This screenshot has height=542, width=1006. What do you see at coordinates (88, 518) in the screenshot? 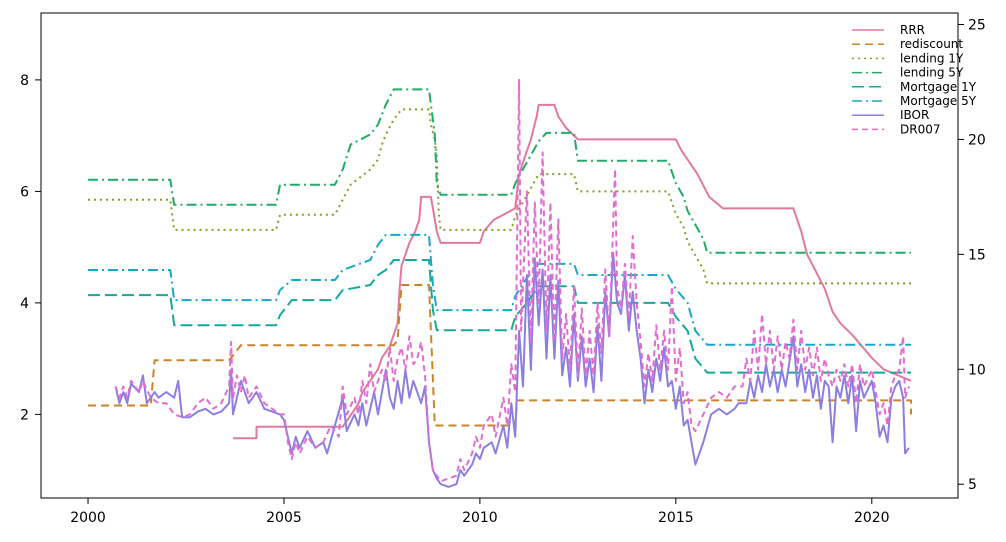
I see `x-tick-label: 2000` at bounding box center [88, 518].